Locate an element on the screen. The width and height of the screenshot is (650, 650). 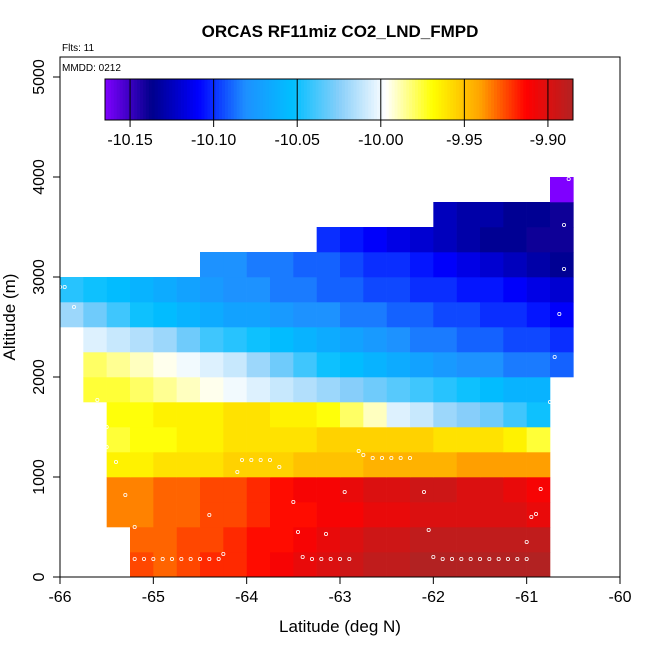
colorbar-tick-label: -9.90 is located at coordinates (548, 140).